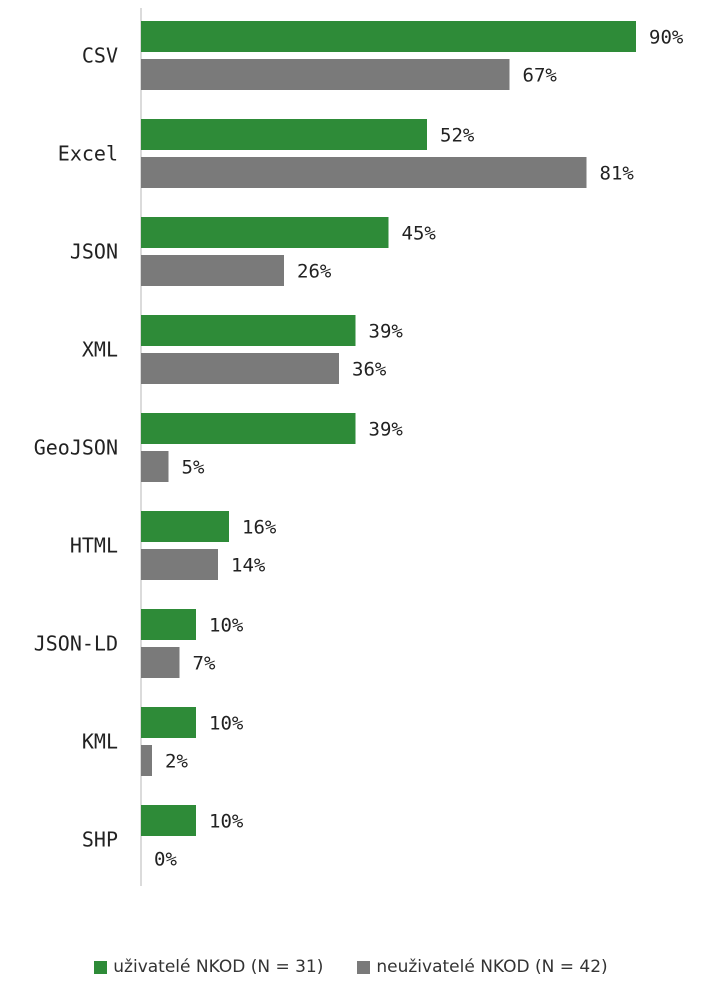  Describe the element at coordinates (314, 272) in the screenshot. I see `data-label: 26%` at that location.